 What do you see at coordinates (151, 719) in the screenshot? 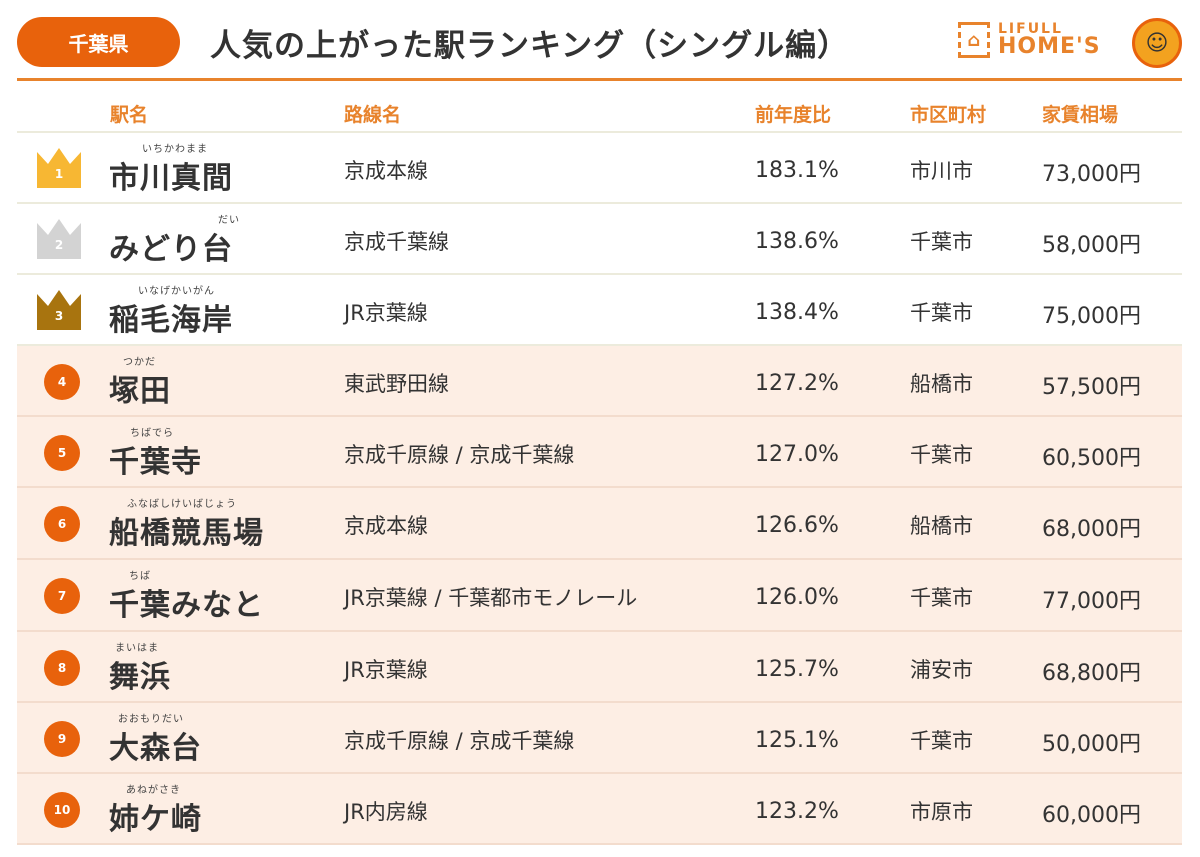
I see `station-furigana: おおもりだい` at bounding box center [151, 719].